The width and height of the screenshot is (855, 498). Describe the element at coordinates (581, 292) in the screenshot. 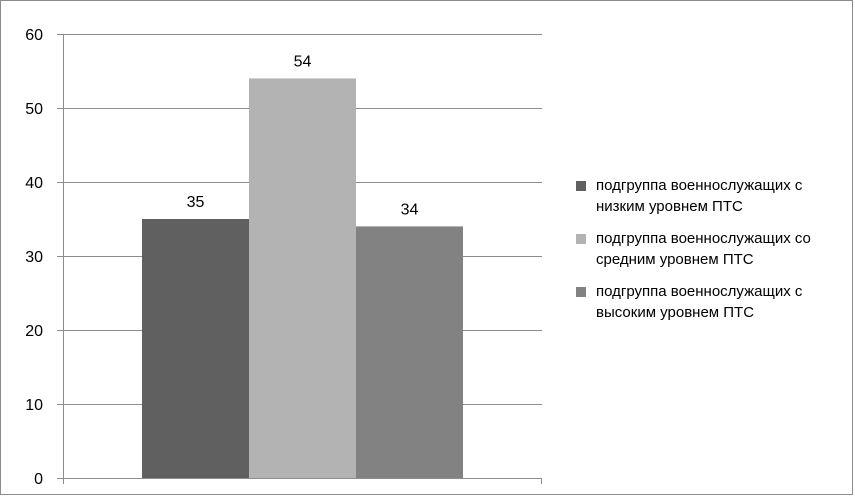

I see `legend-swatch-high` at that location.